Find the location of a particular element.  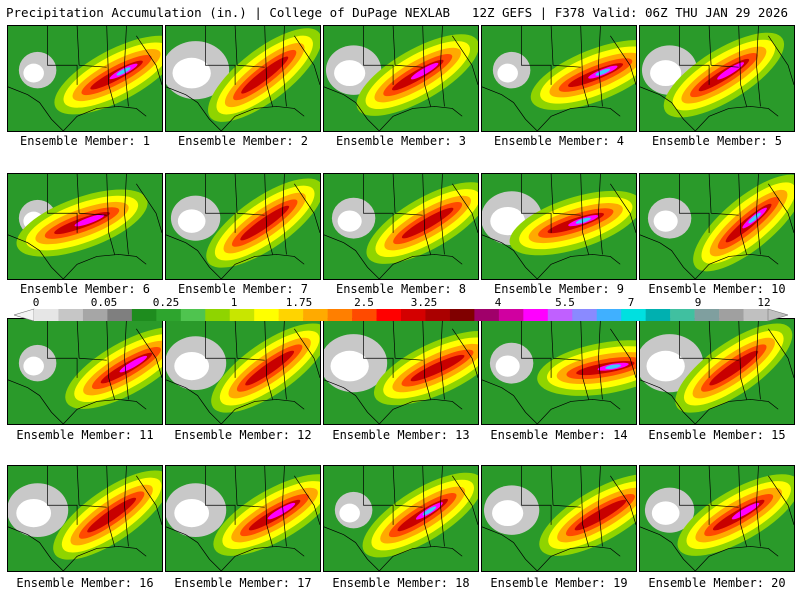

ensemble-member-label: Ensemble Member: 8 is located at coordinates (401, 289).